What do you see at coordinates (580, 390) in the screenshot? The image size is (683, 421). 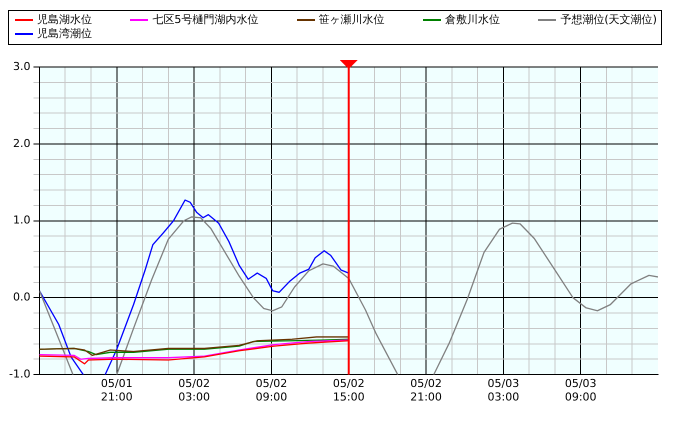 I see `x-tick-label: 05/03 09:00` at bounding box center [580, 390].